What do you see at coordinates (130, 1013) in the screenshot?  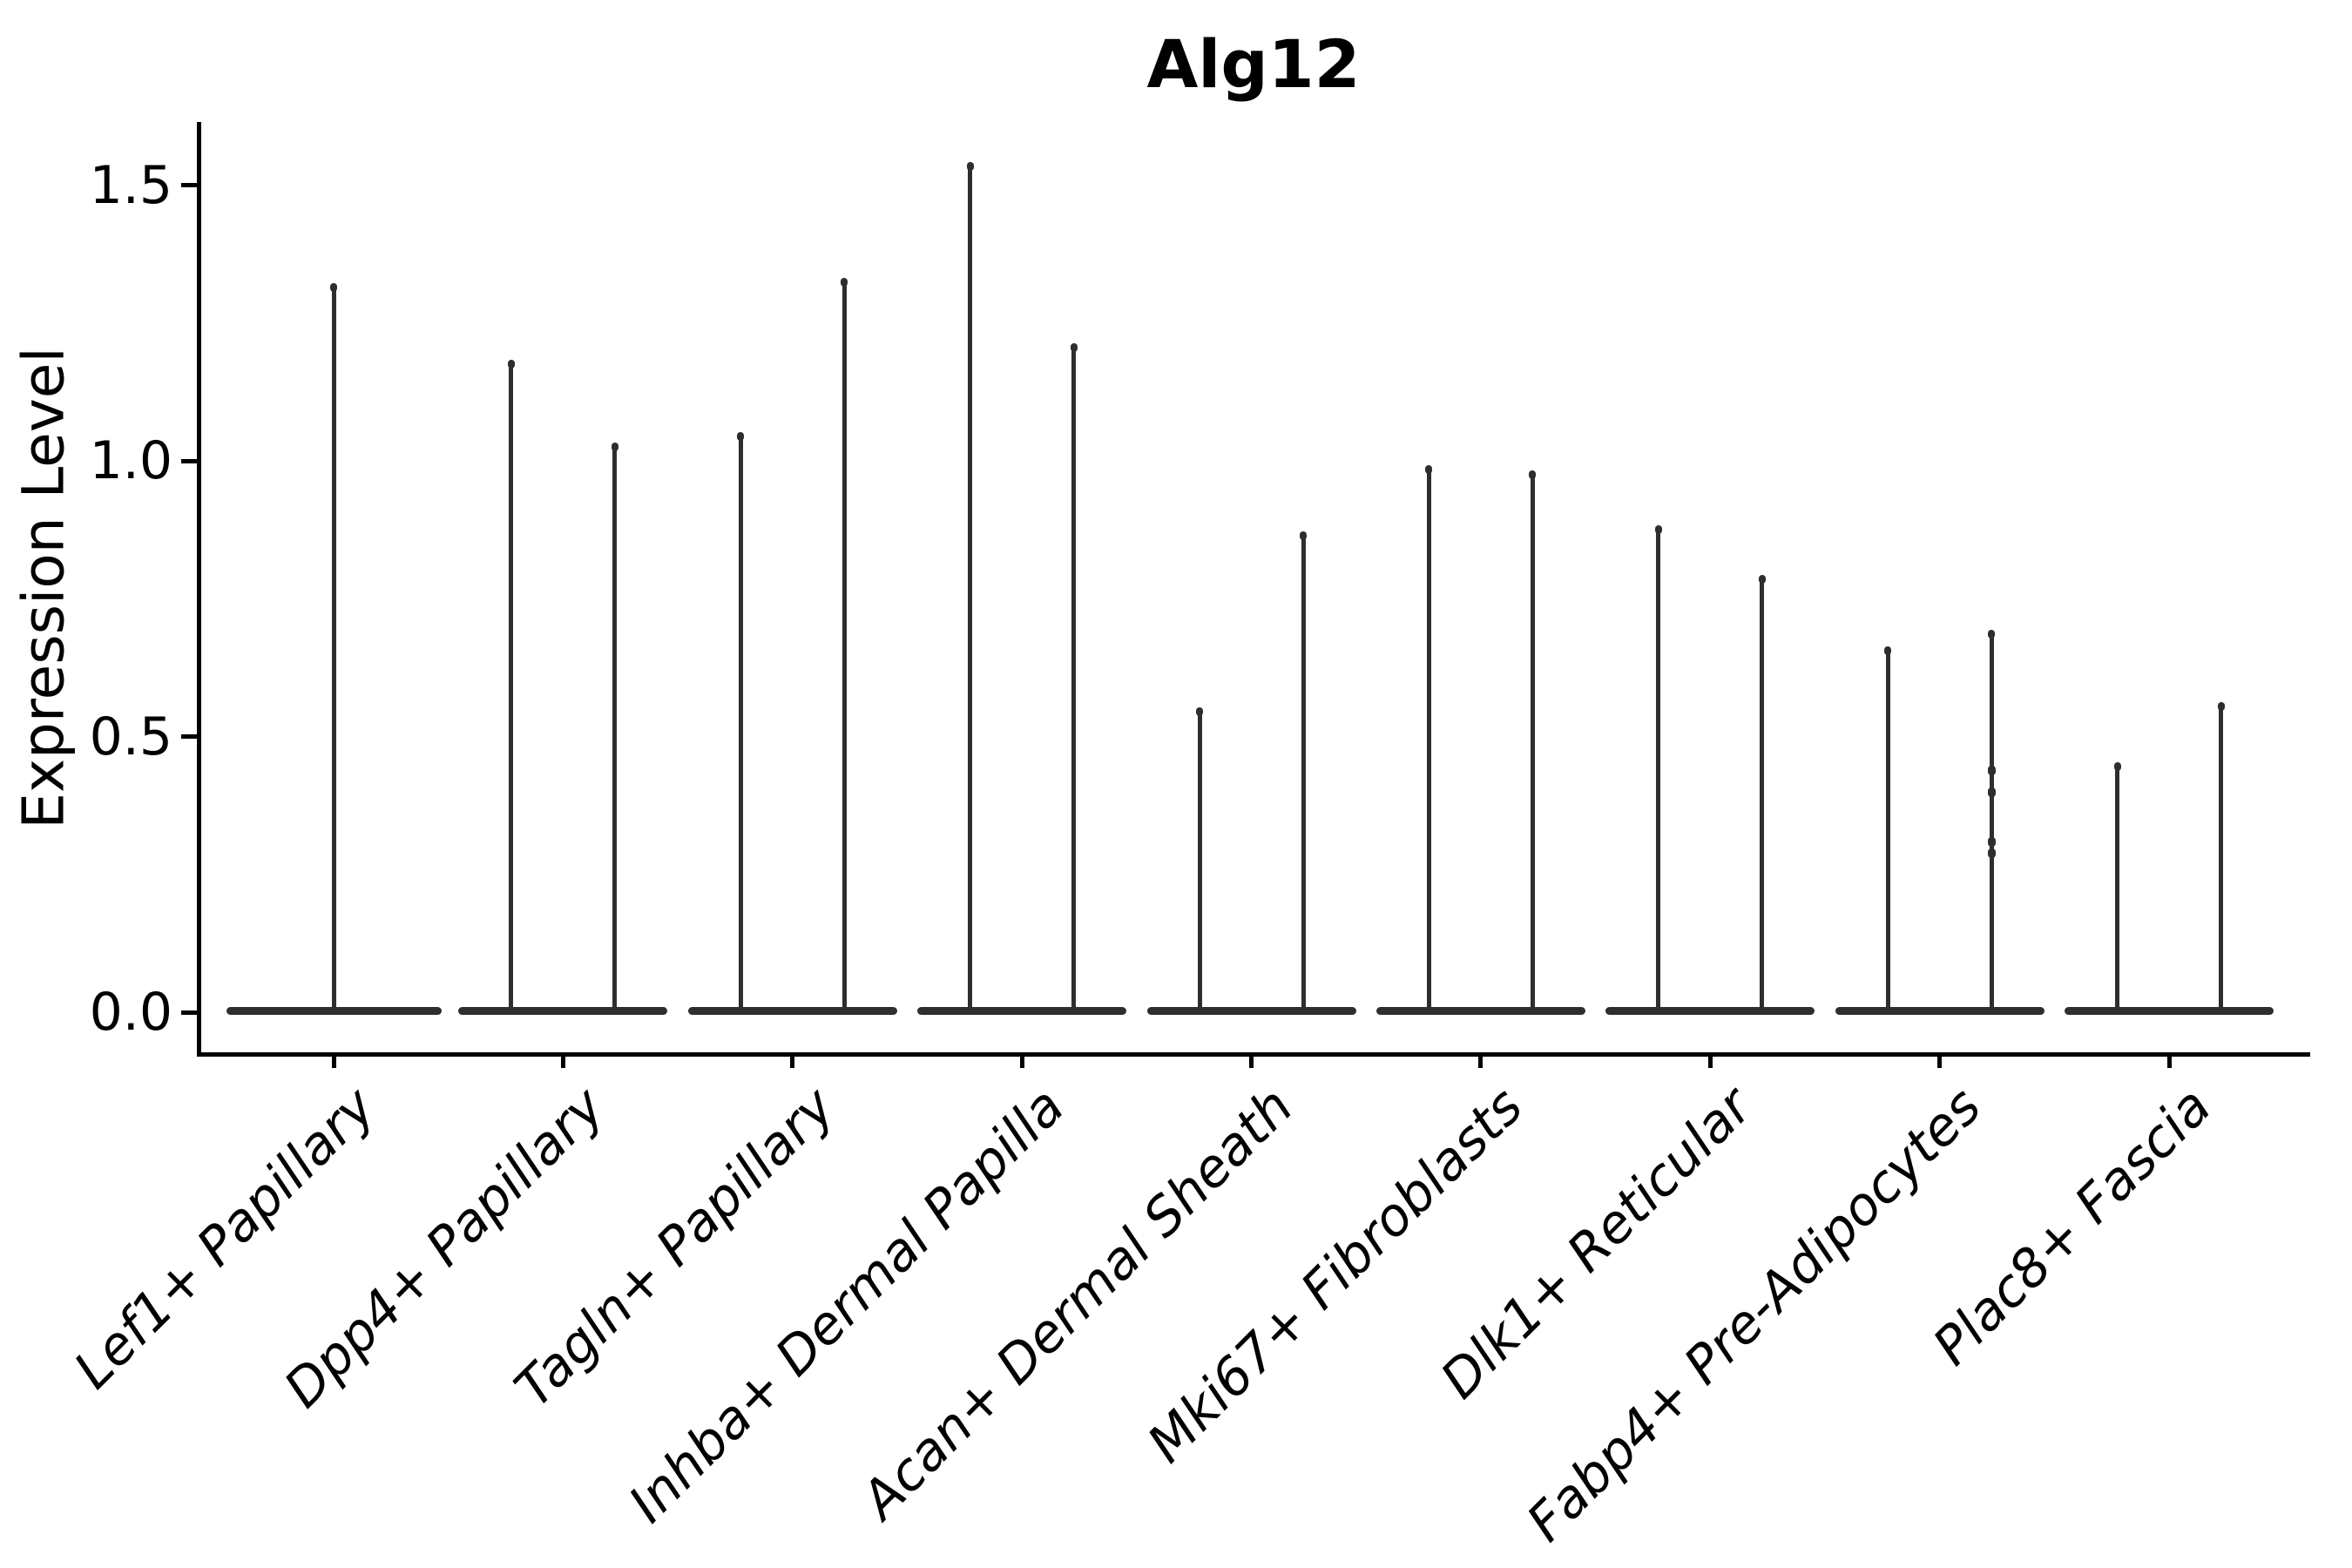 I see `y-tick-label: 0.0` at bounding box center [130, 1013].